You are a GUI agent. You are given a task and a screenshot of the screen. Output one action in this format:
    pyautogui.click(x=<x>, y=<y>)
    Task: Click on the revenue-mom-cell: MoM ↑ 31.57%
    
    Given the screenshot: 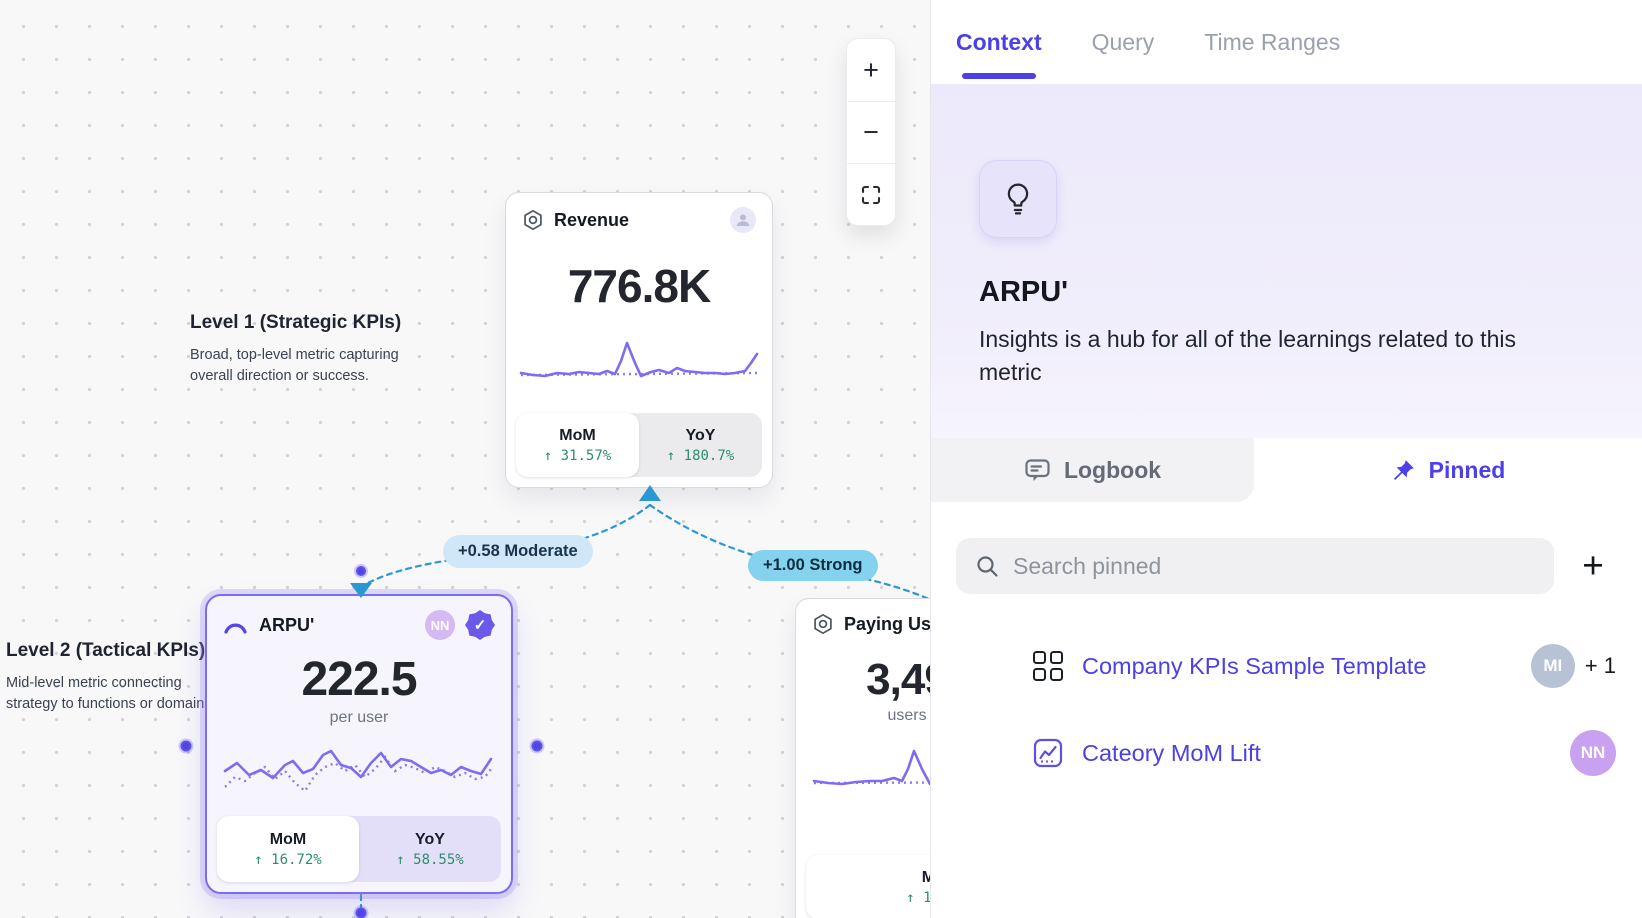 What is the action you would take?
    pyautogui.click(x=577, y=445)
    